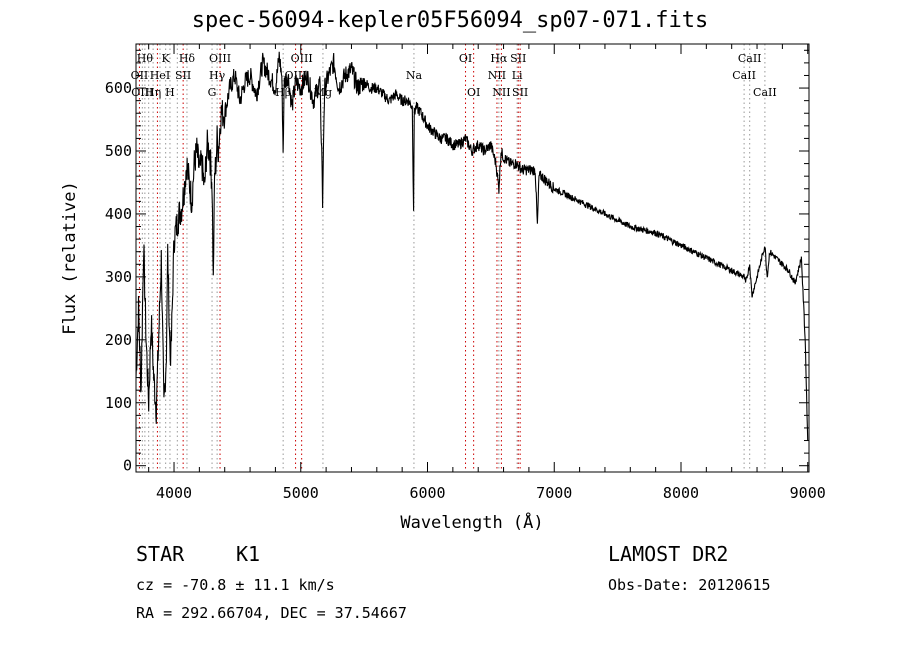  Describe the element at coordinates (118, 403) in the screenshot. I see `y-tick-label-100: 100` at that location.